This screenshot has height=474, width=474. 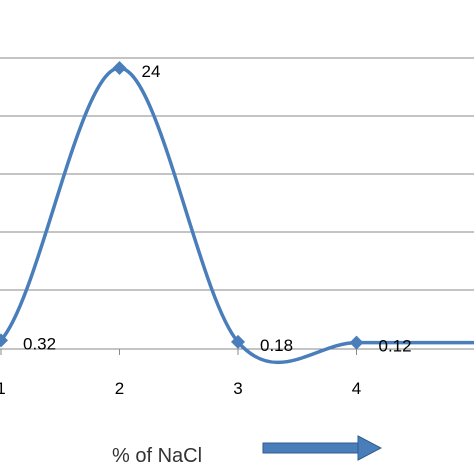 I want to click on x-axis-title: % of NaCl, so click(x=157, y=456).